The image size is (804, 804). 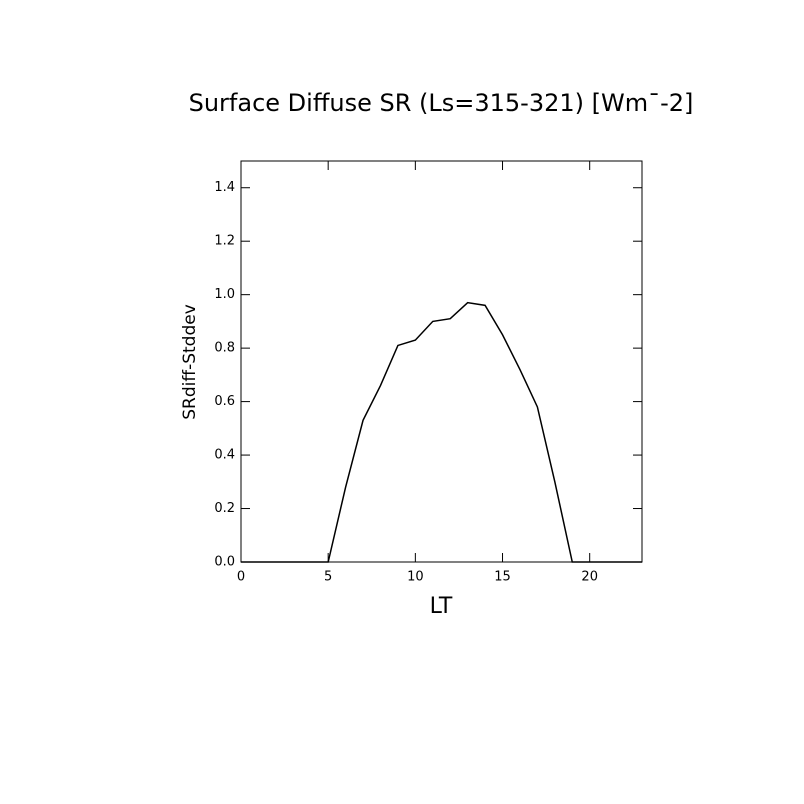 I want to click on x-tick-label: 5, so click(x=328, y=577).